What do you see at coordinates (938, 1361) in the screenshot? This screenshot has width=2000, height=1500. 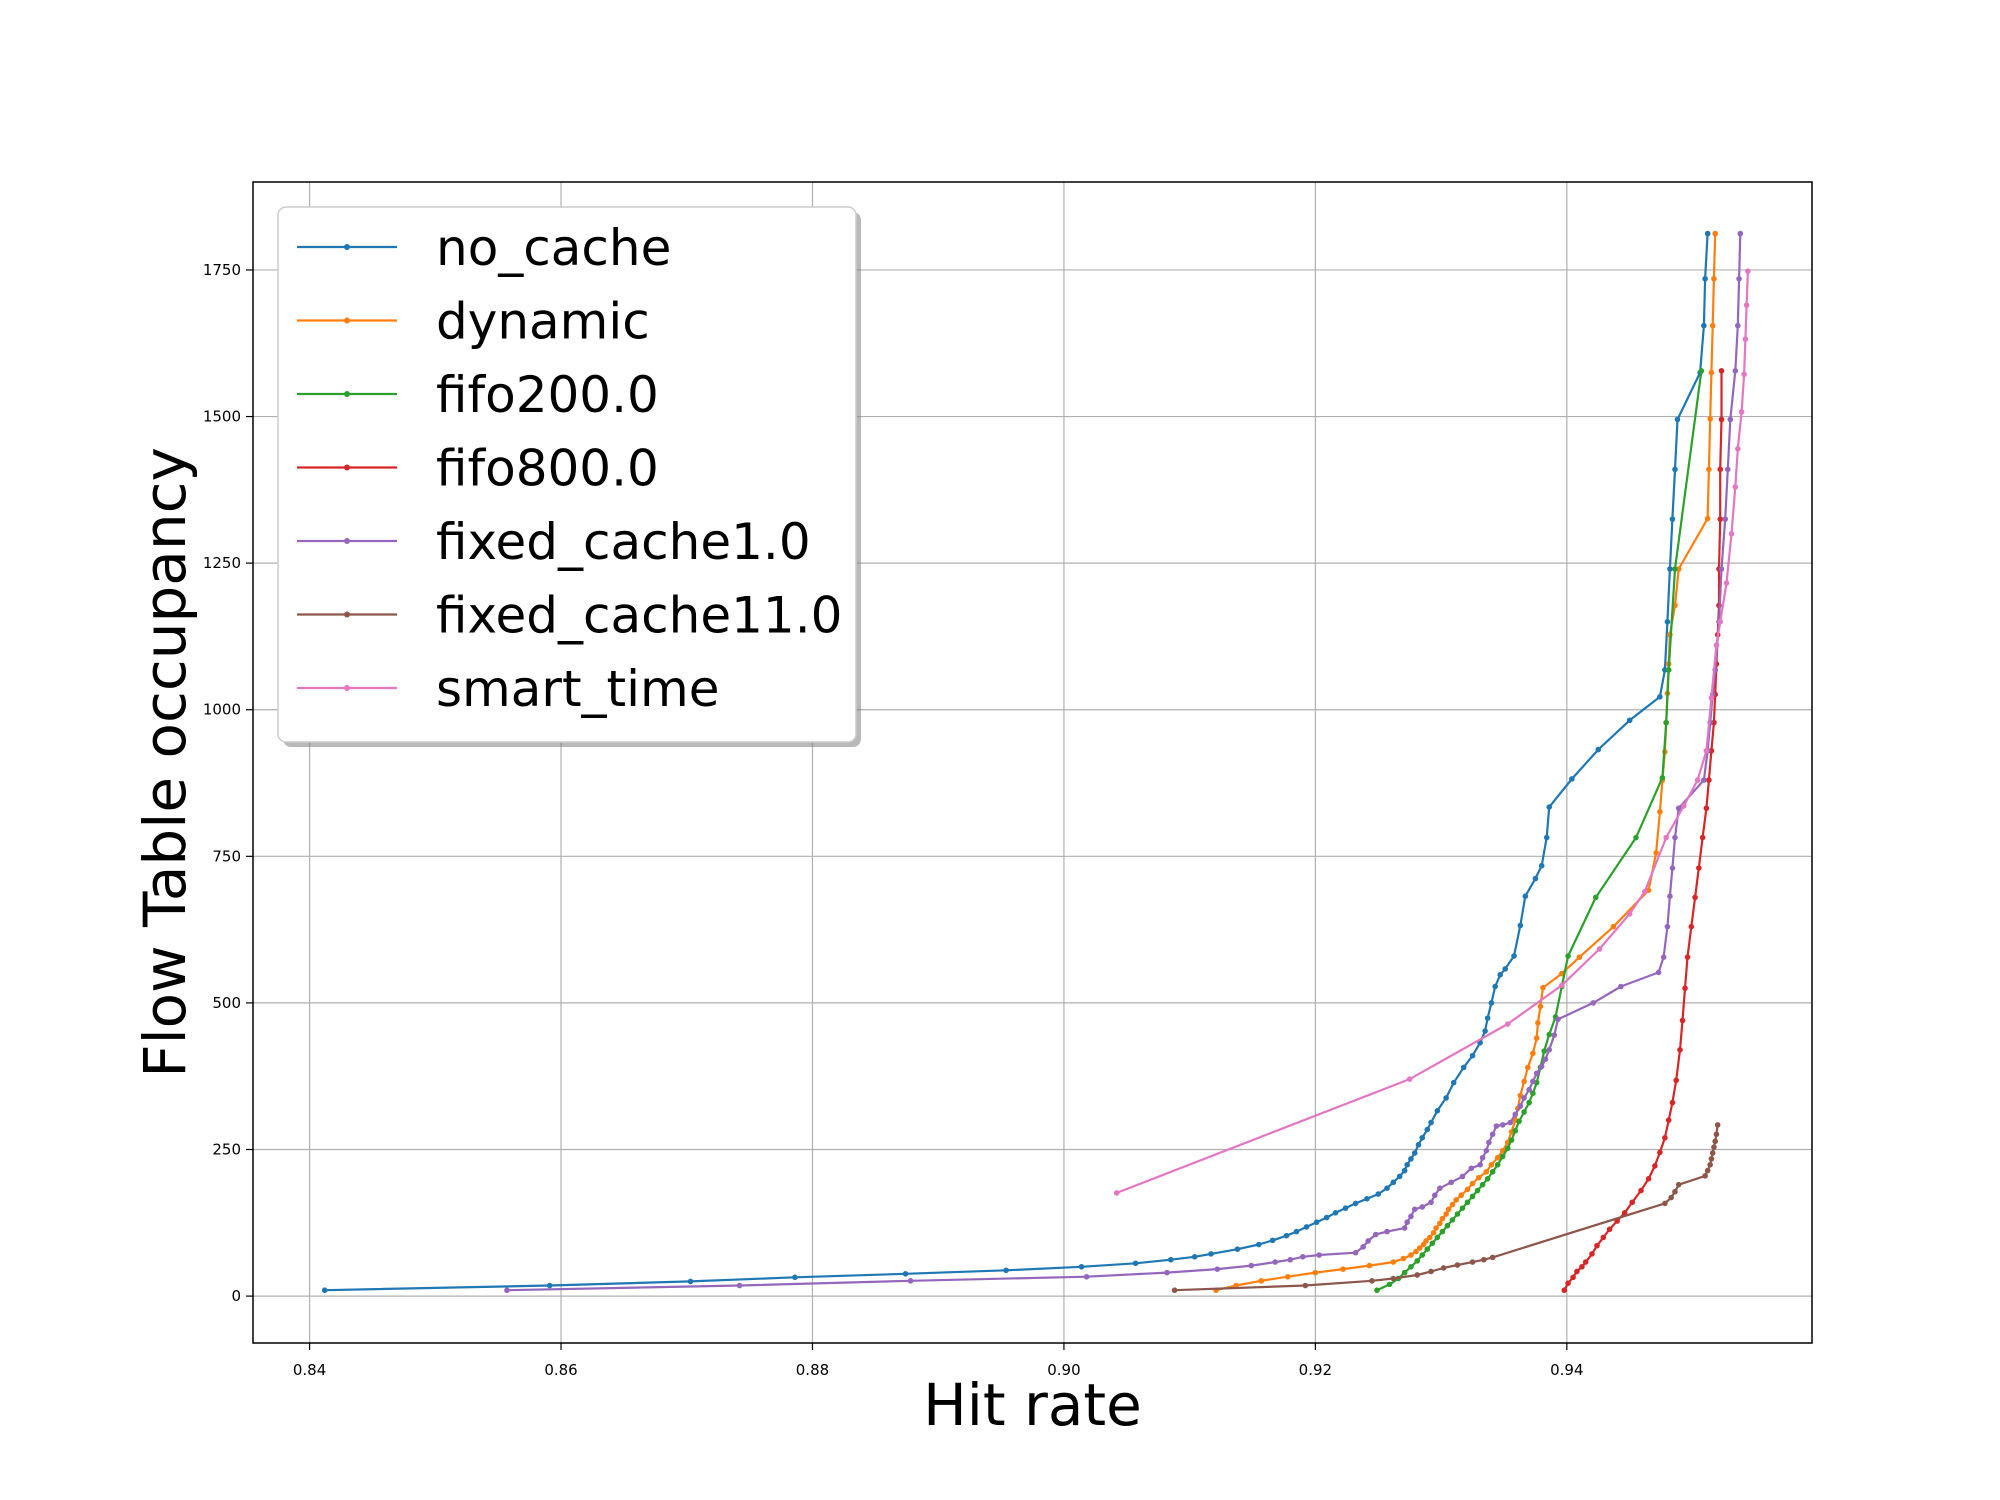 I see `x-axis-ticks: 0.84 0.86 0.88 0.90 0.92 0.94` at bounding box center [938, 1361].